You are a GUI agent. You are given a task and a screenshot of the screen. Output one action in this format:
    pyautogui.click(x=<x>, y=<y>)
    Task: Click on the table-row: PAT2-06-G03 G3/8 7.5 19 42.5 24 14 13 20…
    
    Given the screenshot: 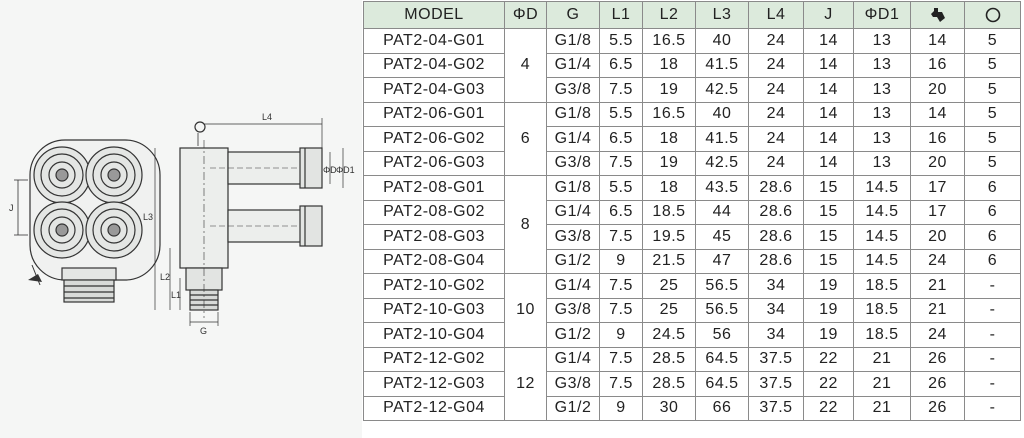 What is the action you would take?
    pyautogui.click(x=692, y=163)
    